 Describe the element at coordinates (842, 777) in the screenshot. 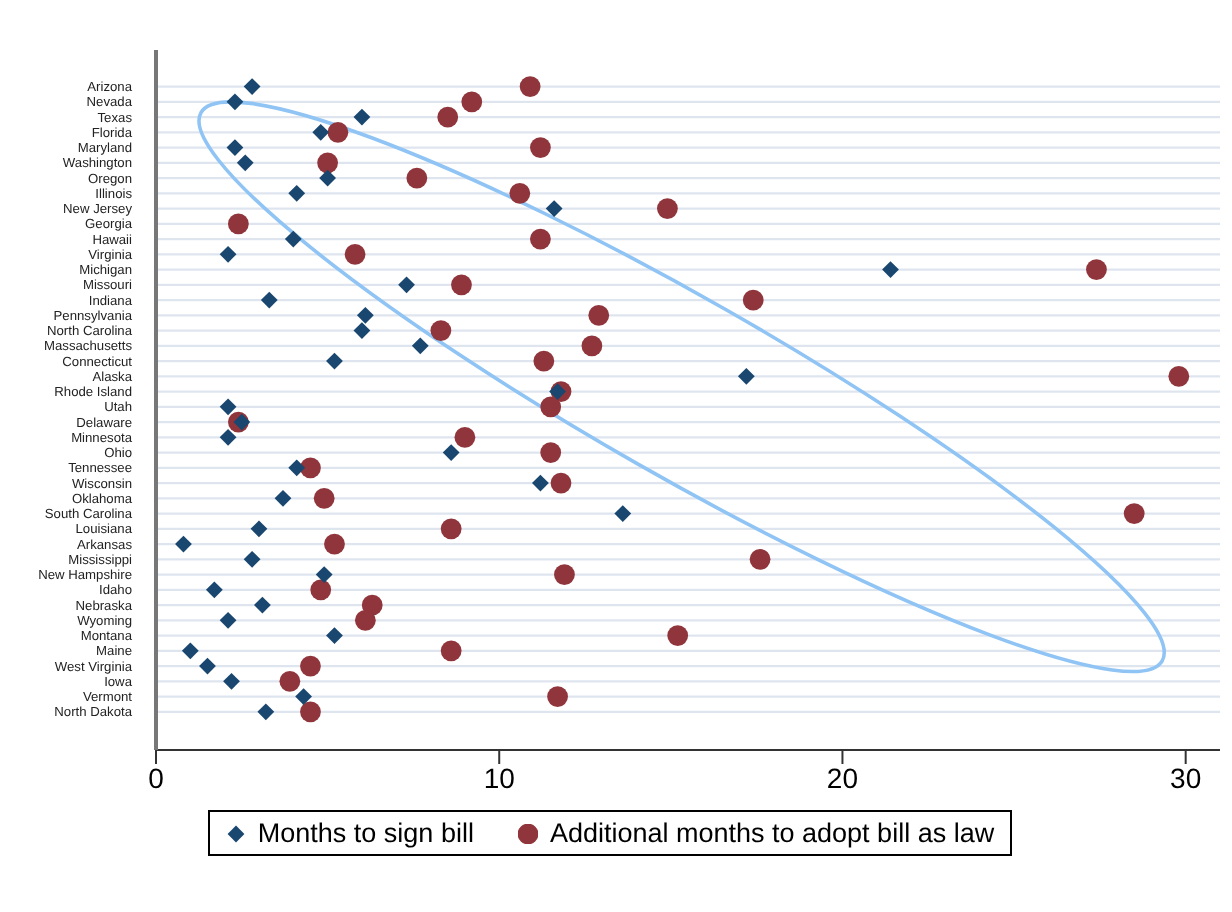

I see `x-tick-label: 20` at that location.